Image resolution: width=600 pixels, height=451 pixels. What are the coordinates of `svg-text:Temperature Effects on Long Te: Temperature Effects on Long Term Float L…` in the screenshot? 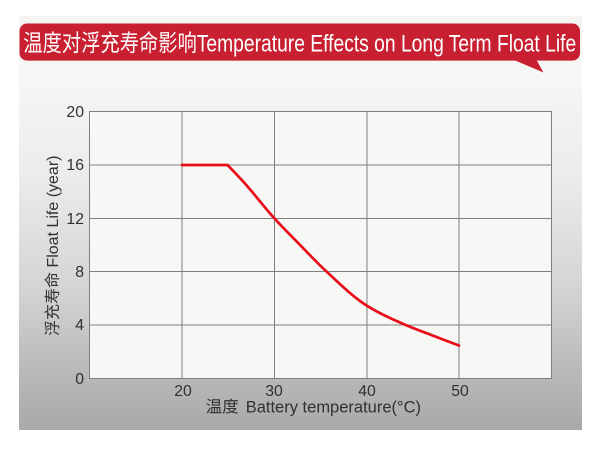 It's located at (386, 42).